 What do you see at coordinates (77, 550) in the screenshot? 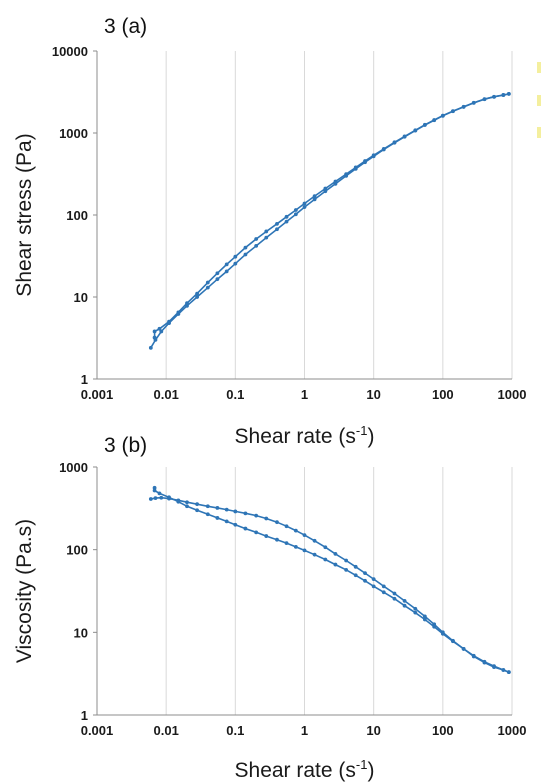
I see `y-tick-label: 100` at bounding box center [77, 550].